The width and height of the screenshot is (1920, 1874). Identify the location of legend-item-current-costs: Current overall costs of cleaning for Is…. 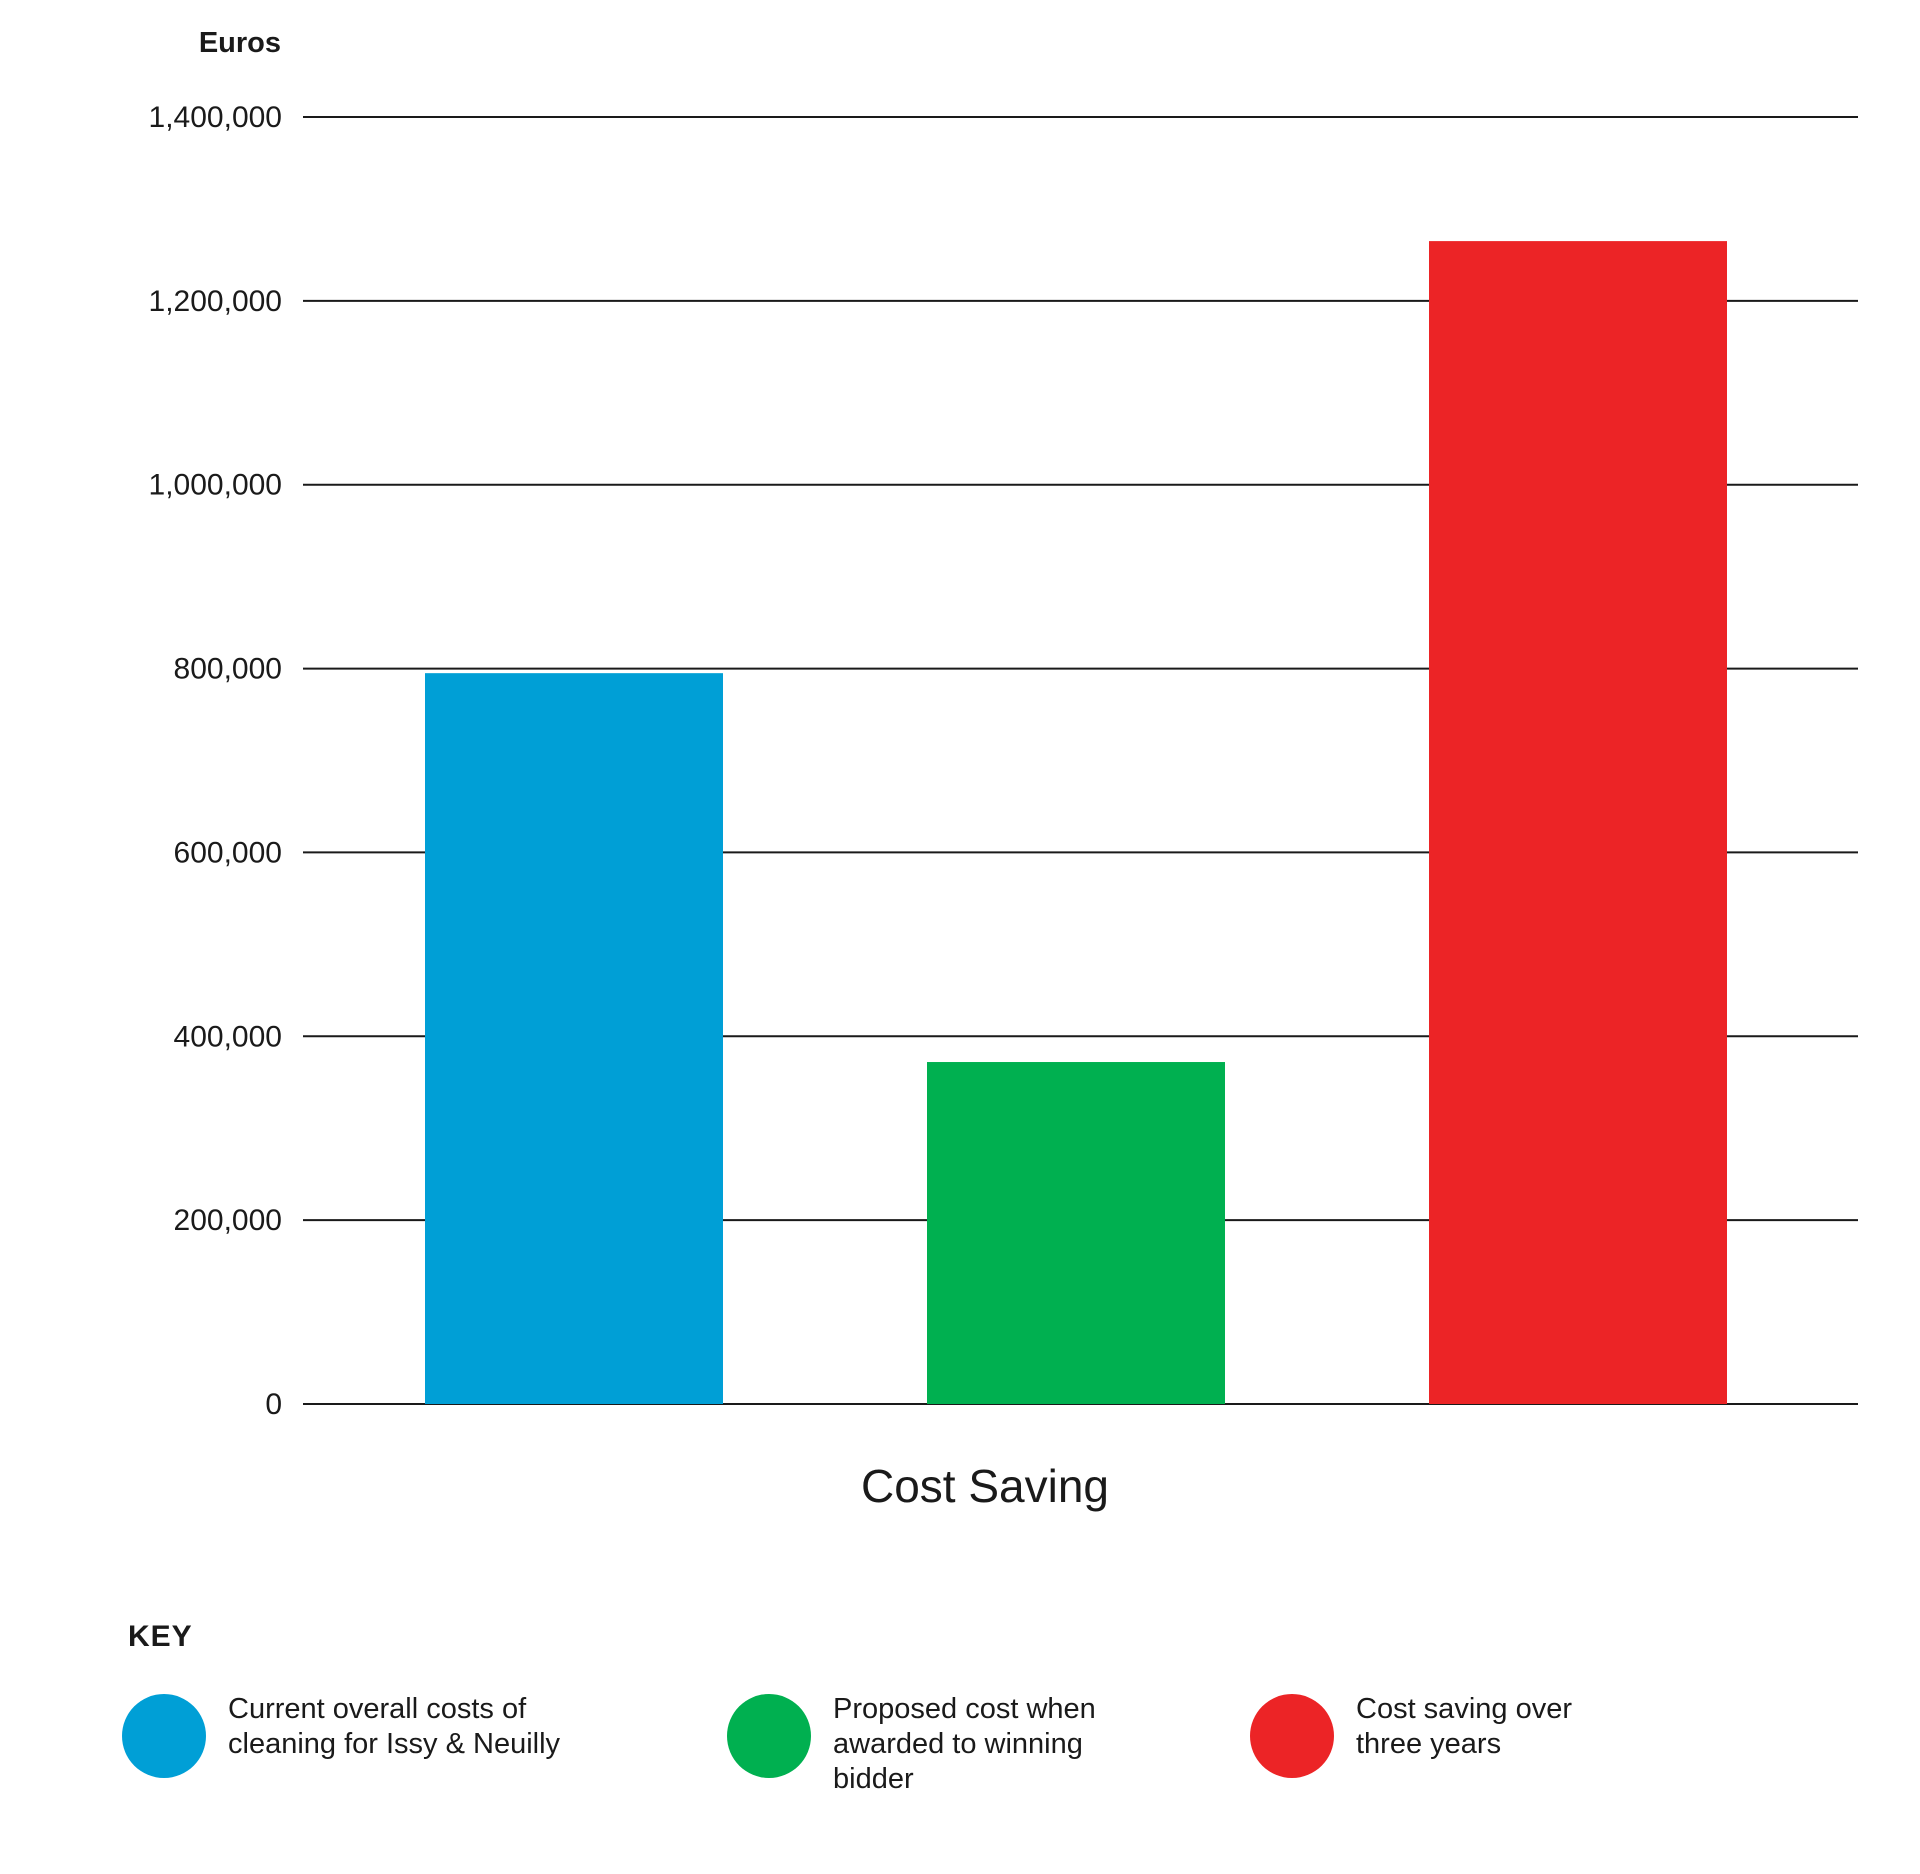
(370, 1735).